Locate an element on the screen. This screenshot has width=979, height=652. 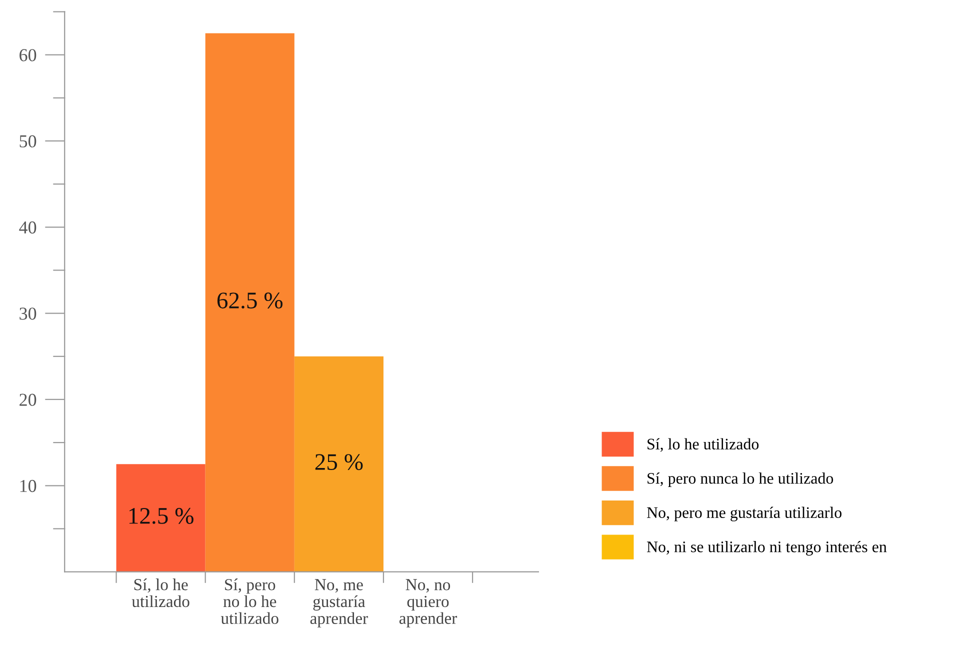
y-tick-label: 20 is located at coordinates (28, 400).